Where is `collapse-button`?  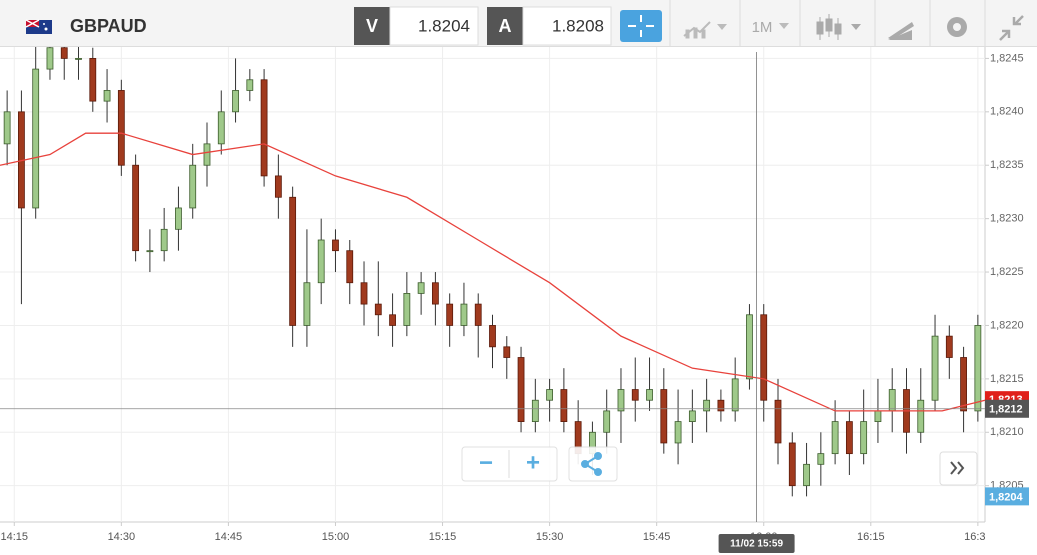 collapse-button is located at coordinates (1011, 28).